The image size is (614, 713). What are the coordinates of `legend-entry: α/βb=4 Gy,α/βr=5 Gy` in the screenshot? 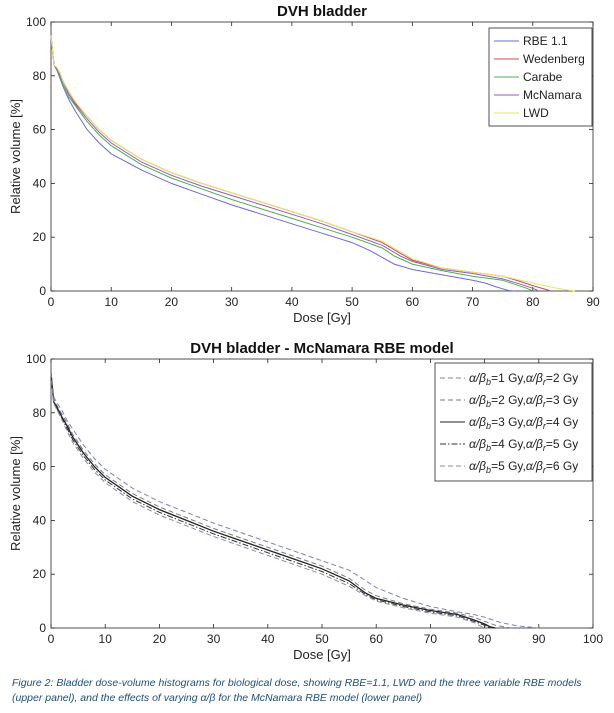 It's located at (523, 445).